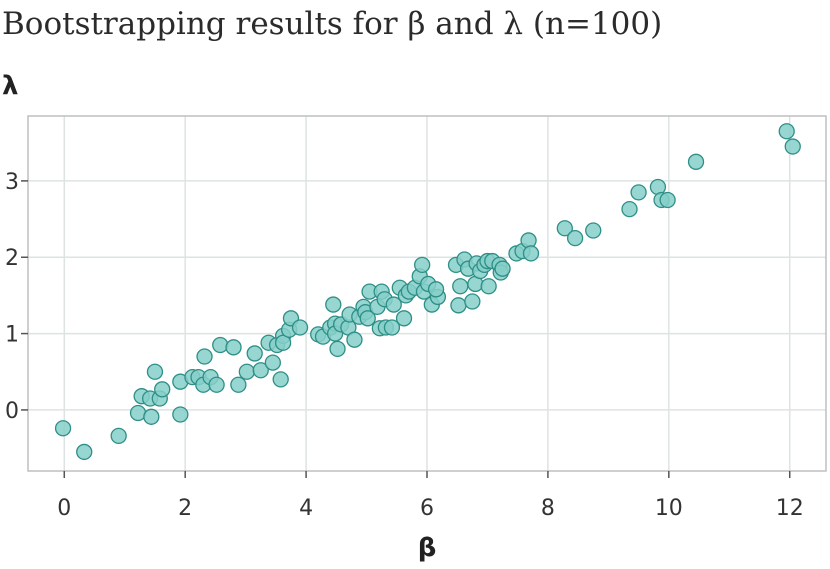 This screenshot has width=830, height=569. What do you see at coordinates (669, 508) in the screenshot?
I see `x-tick-label: 10` at bounding box center [669, 508].